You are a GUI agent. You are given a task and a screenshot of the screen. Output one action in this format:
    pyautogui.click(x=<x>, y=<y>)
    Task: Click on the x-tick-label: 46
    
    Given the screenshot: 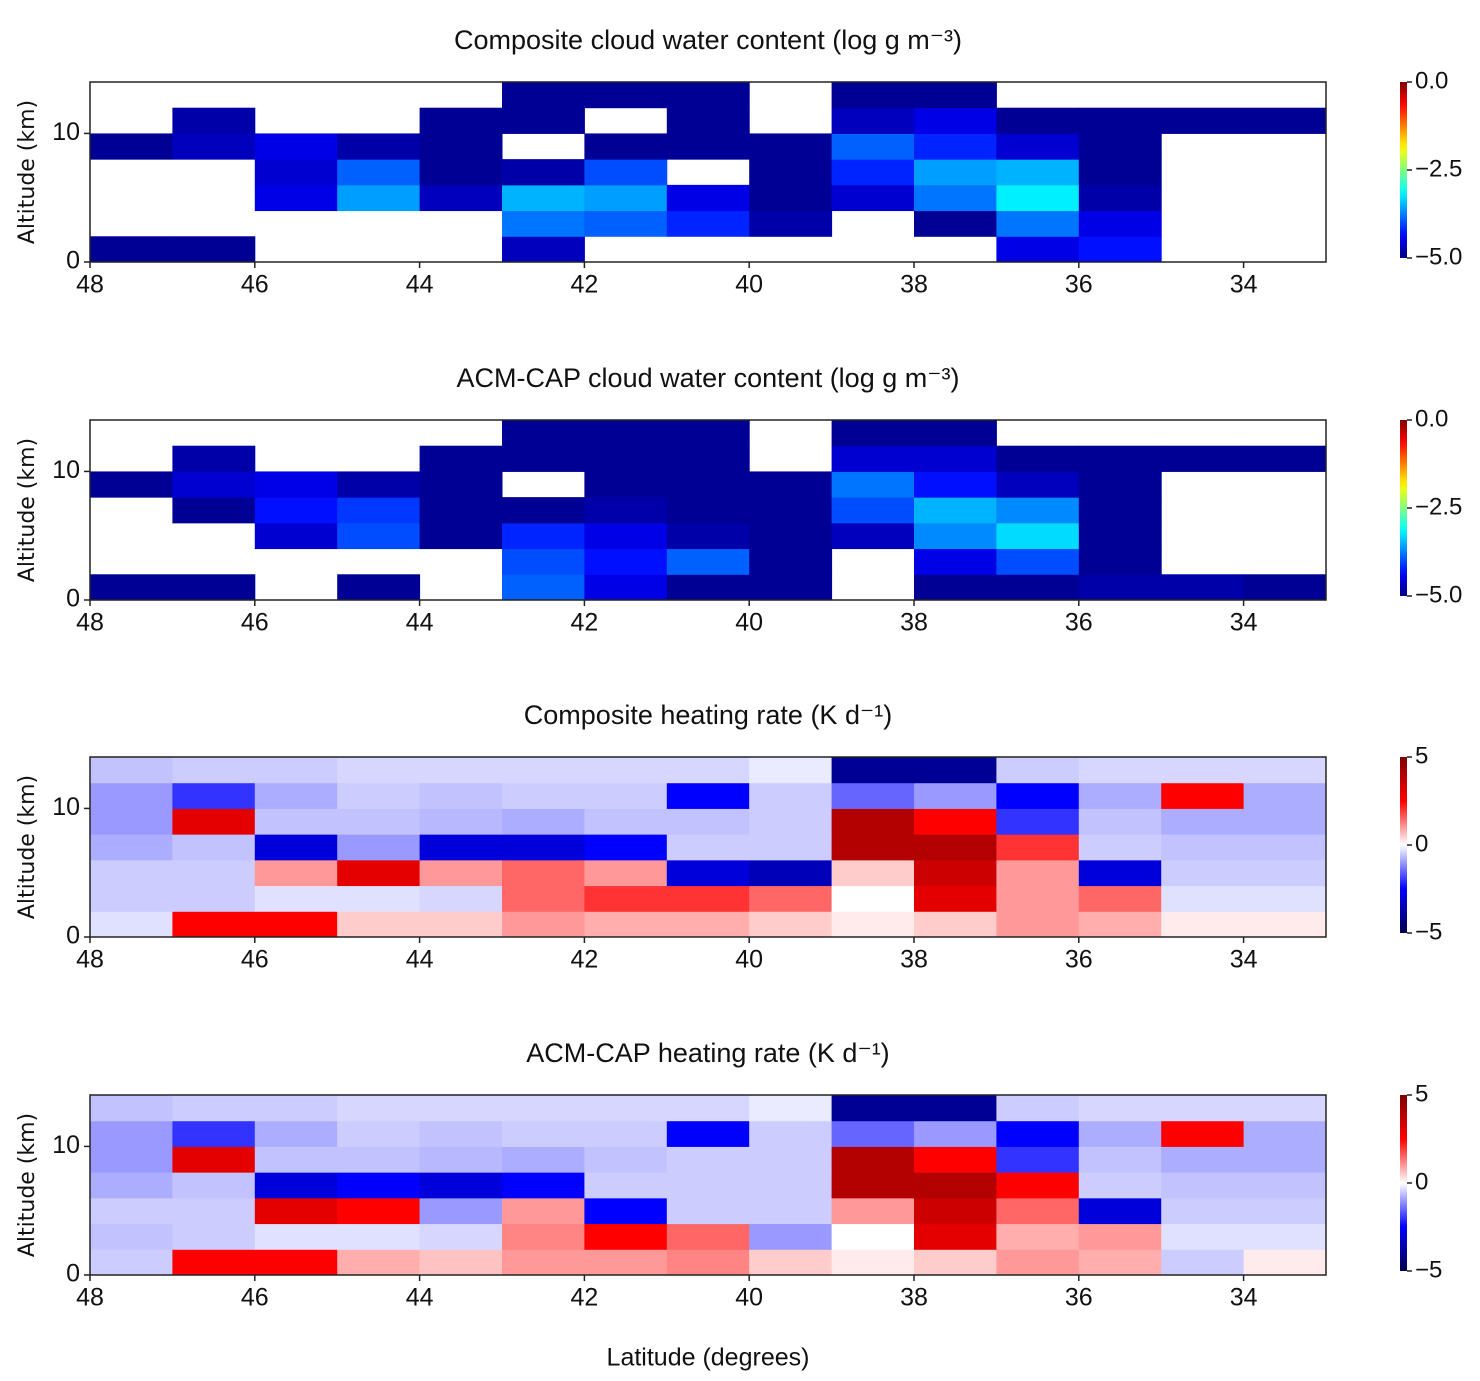 What is the action you would take?
    pyautogui.click(x=255, y=285)
    